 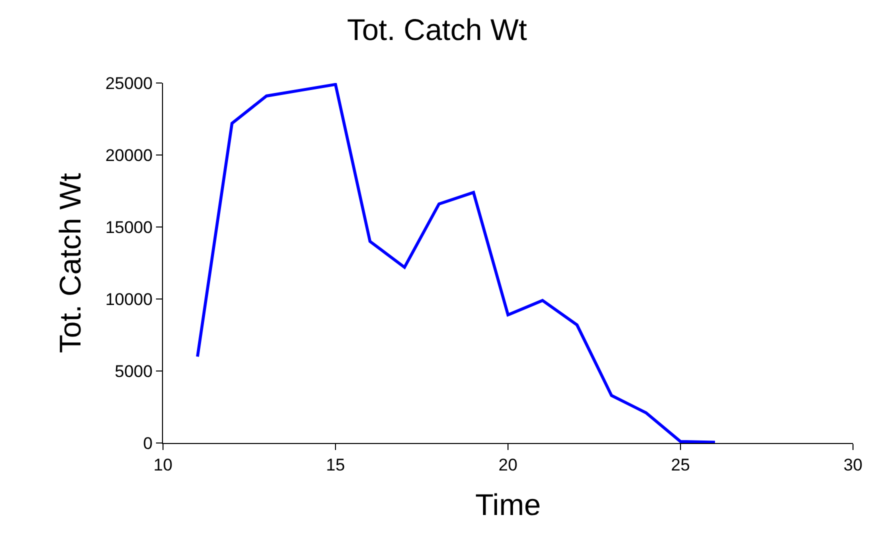 What do you see at coordinates (508, 505) in the screenshot?
I see `x-axis-title: Time` at bounding box center [508, 505].